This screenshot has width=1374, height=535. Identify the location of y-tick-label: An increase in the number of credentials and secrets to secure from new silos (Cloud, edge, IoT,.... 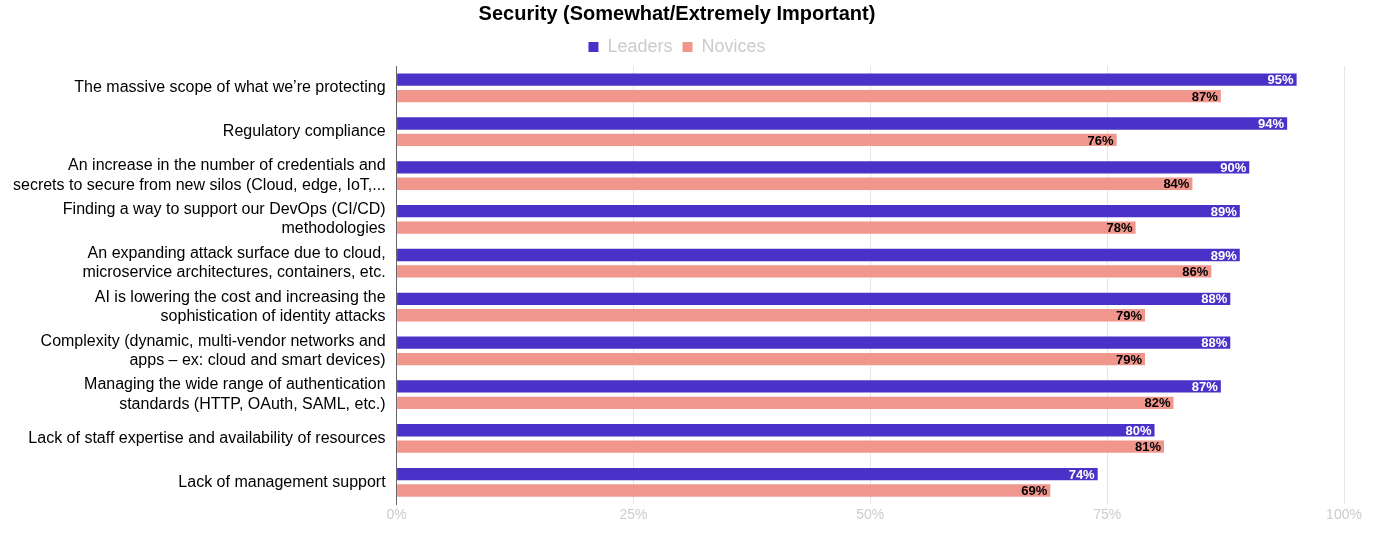
(199, 174).